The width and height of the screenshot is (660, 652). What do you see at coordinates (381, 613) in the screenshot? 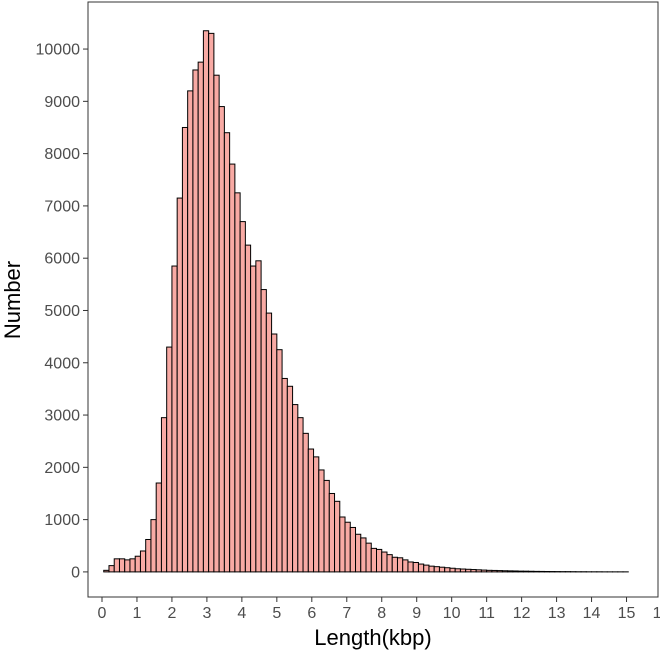
I see `x-tick-label: 8` at bounding box center [381, 613].